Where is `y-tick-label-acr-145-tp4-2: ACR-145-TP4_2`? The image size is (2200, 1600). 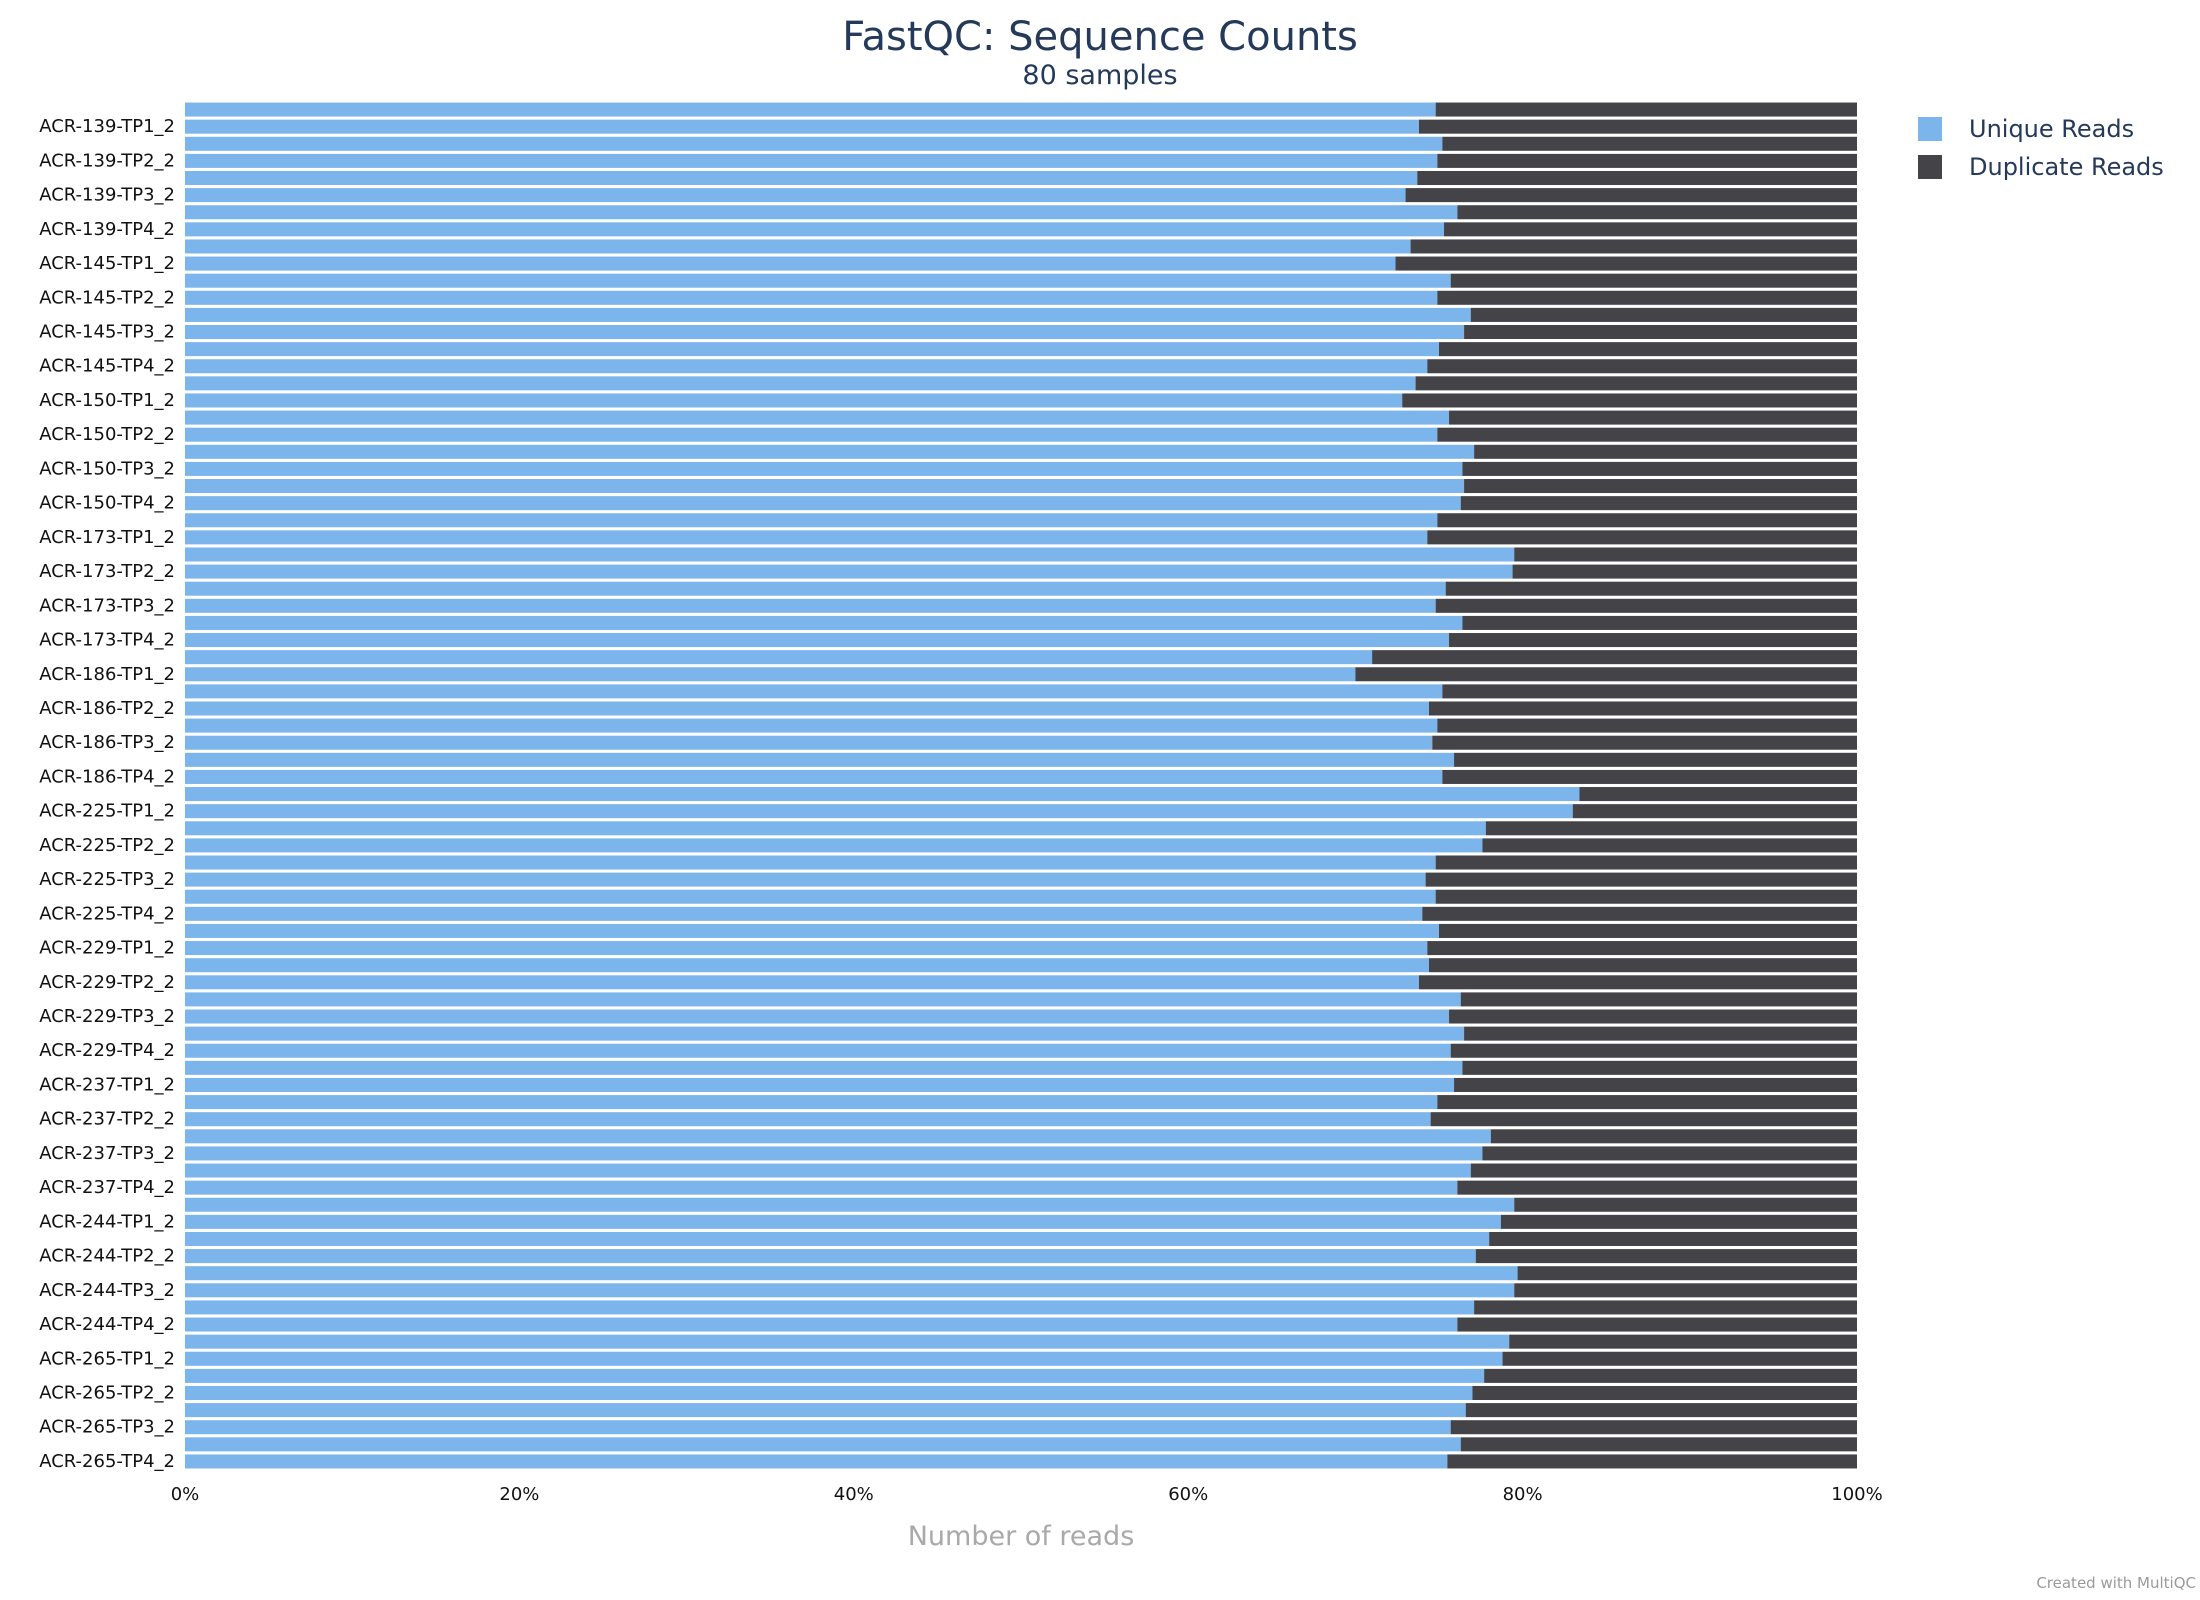
y-tick-label-acr-145-tp4-2: ACR-145-TP4_2 is located at coordinates (107, 366).